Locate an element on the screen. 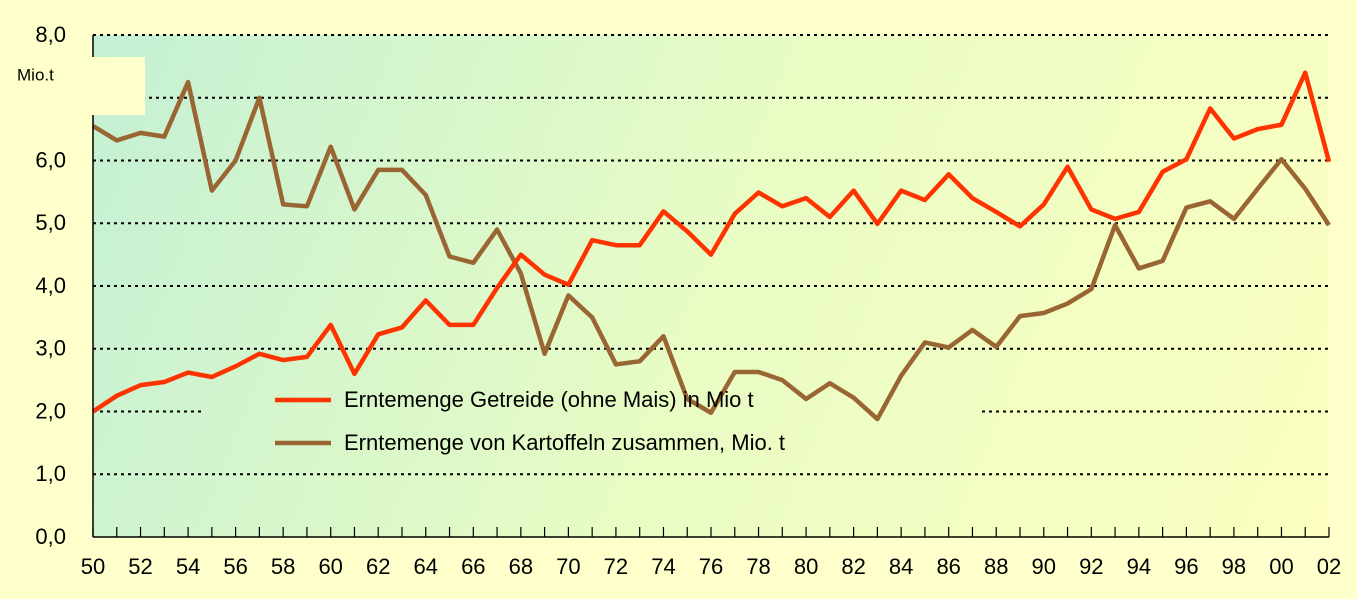  legend-background is located at coordinates (592, 423).